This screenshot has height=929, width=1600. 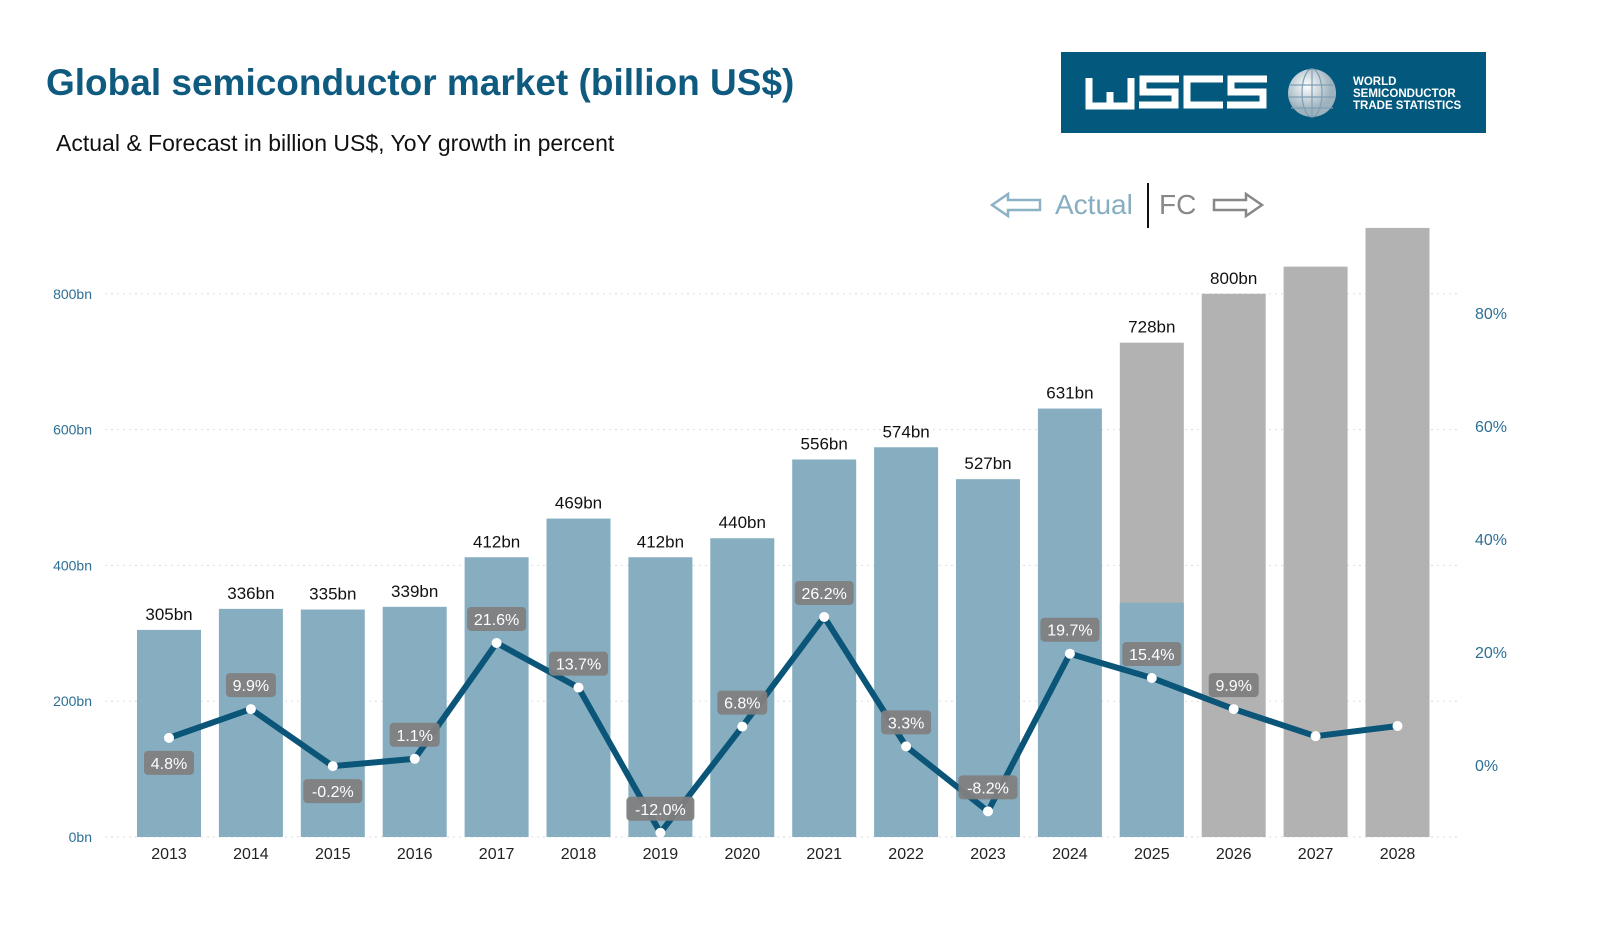 What do you see at coordinates (1491, 540) in the screenshot?
I see `right-tick-label: 40%` at bounding box center [1491, 540].